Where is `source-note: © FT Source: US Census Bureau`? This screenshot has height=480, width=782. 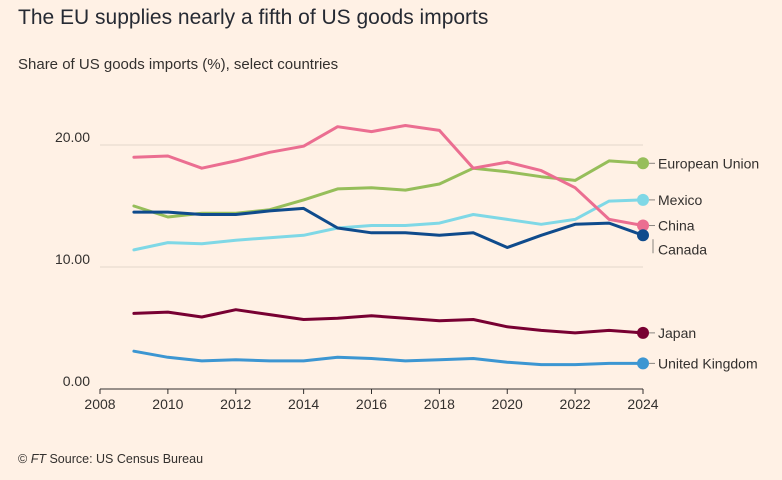
source-note: © FT Source: US Census Bureau is located at coordinates (110, 459).